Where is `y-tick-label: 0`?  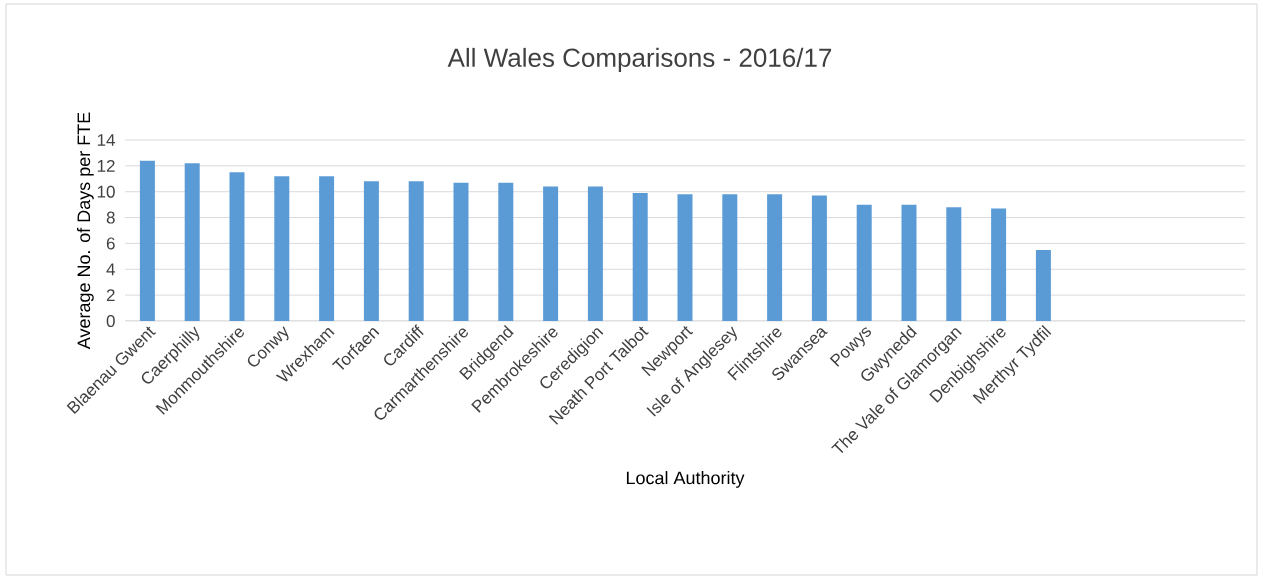 y-tick-label: 0 is located at coordinates (110, 321).